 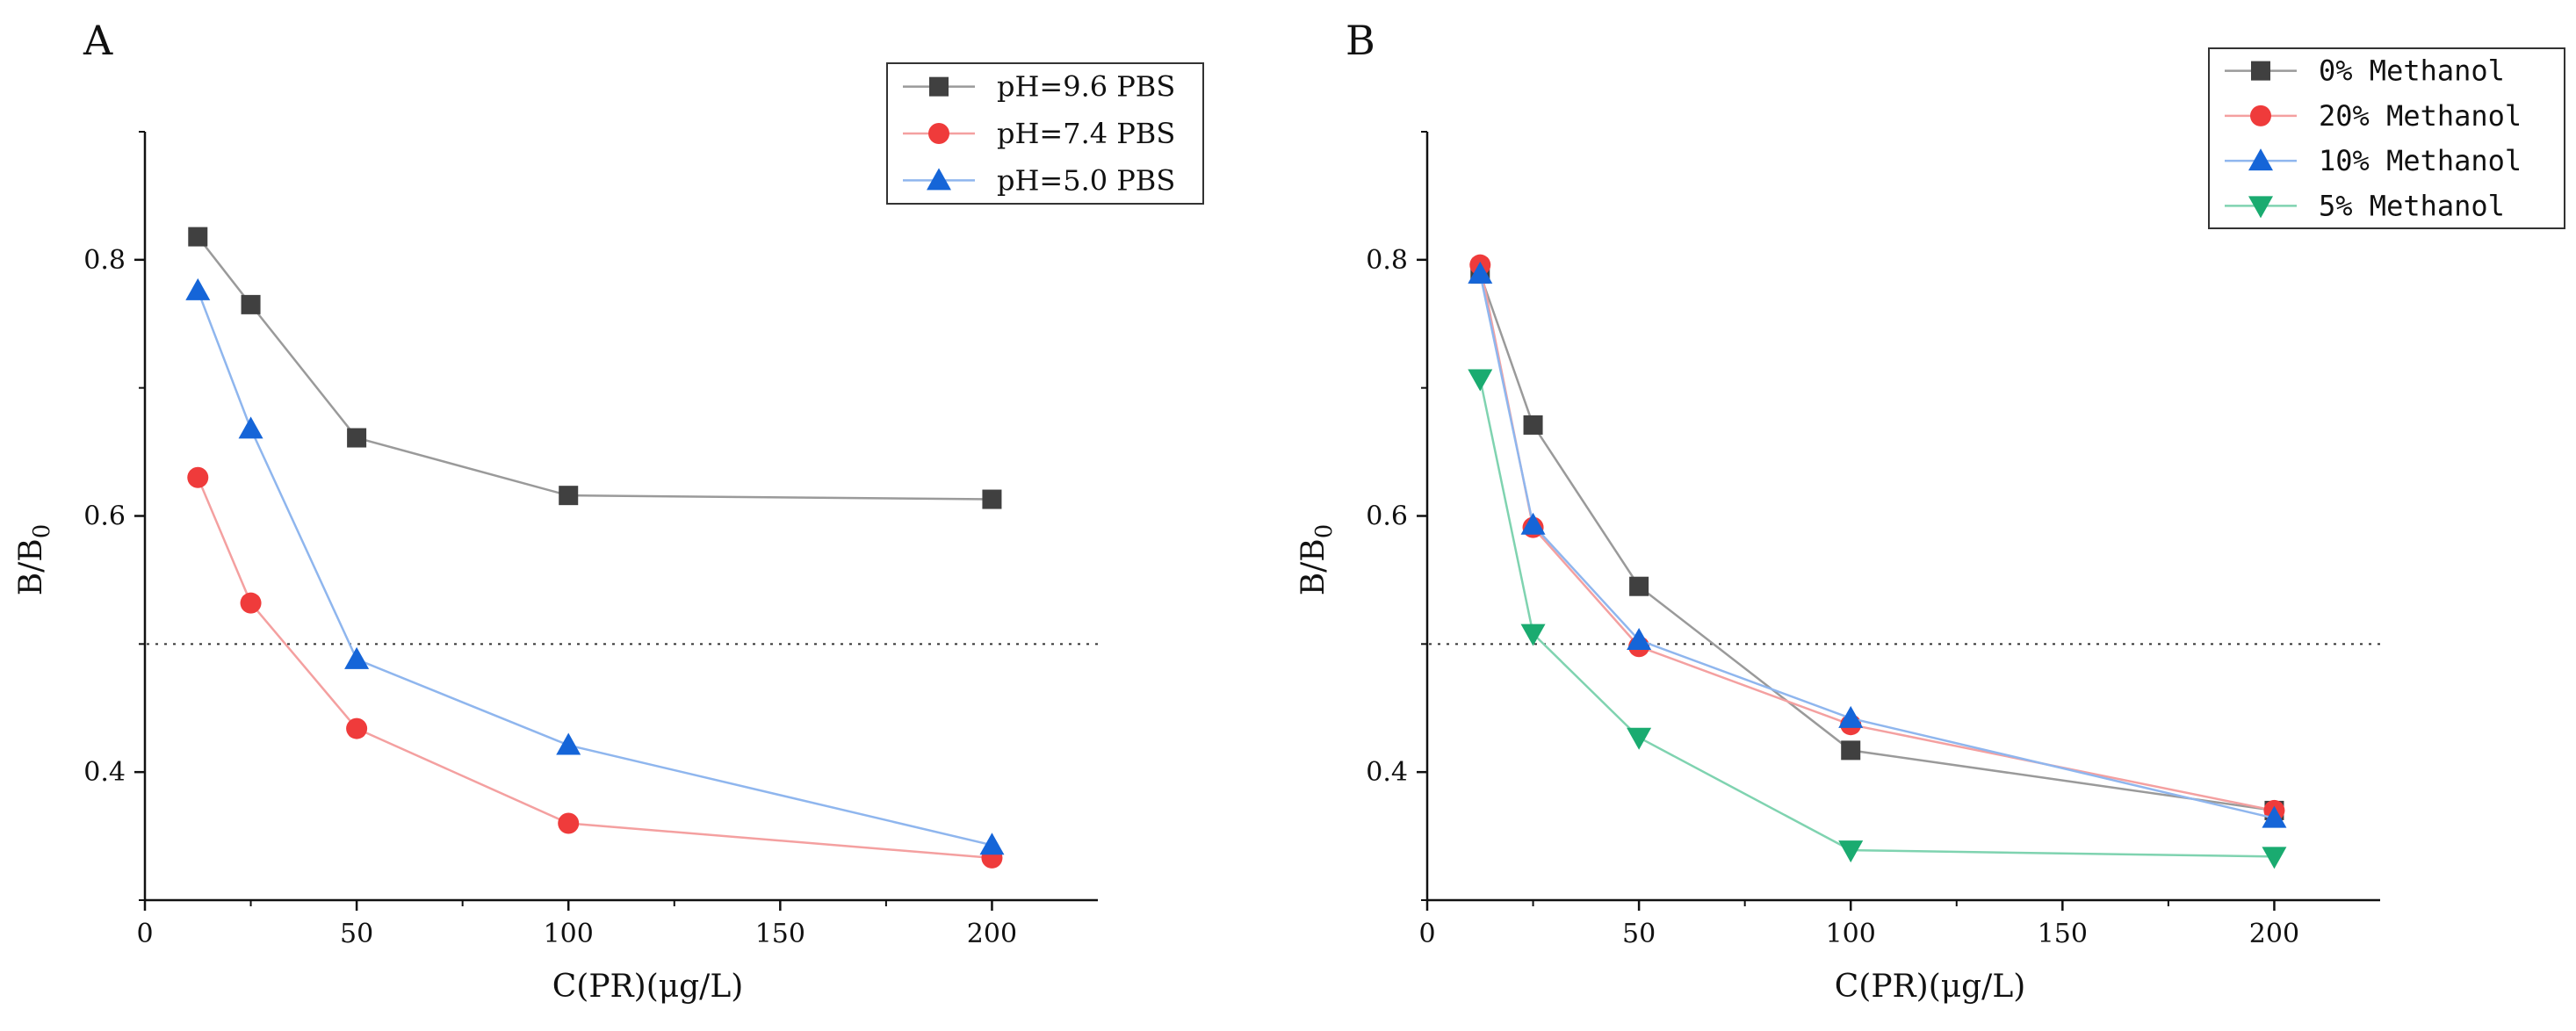 What do you see at coordinates (2412, 71) in the screenshot?
I see `legend-label: 0% Methanol` at bounding box center [2412, 71].